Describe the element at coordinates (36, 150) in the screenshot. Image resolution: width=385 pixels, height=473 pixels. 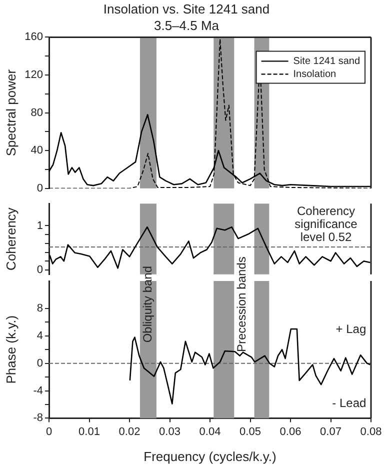
I see `y-tick-label: 40` at that location.